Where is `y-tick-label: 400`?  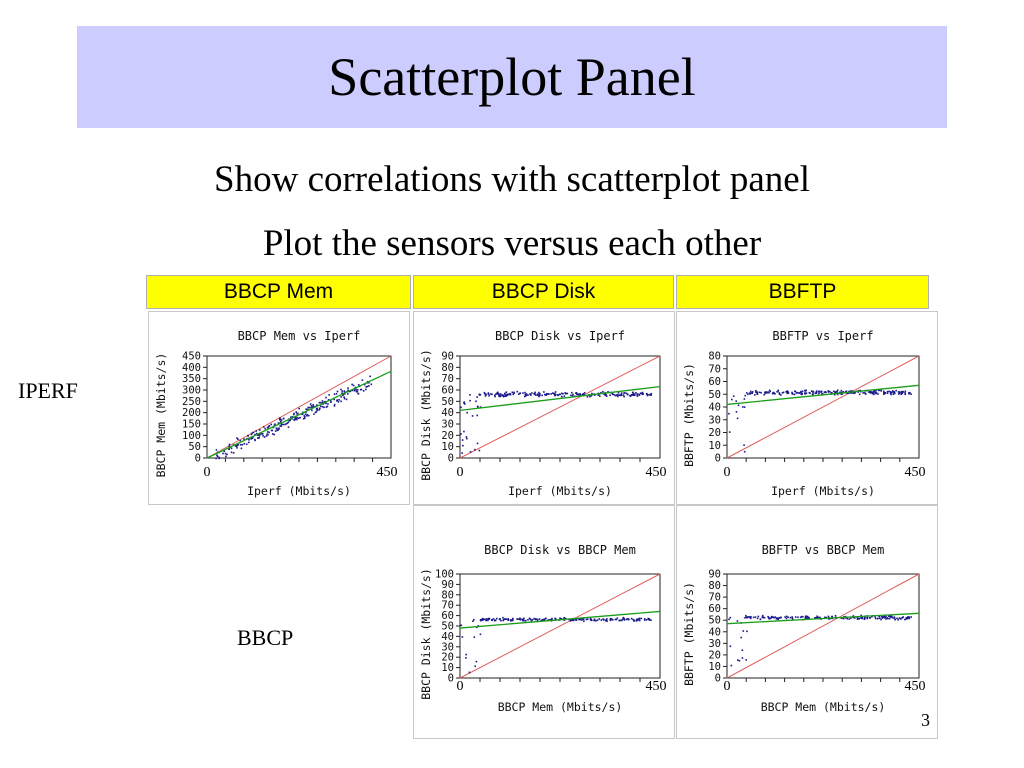 y-tick-label: 400 is located at coordinates (191, 368).